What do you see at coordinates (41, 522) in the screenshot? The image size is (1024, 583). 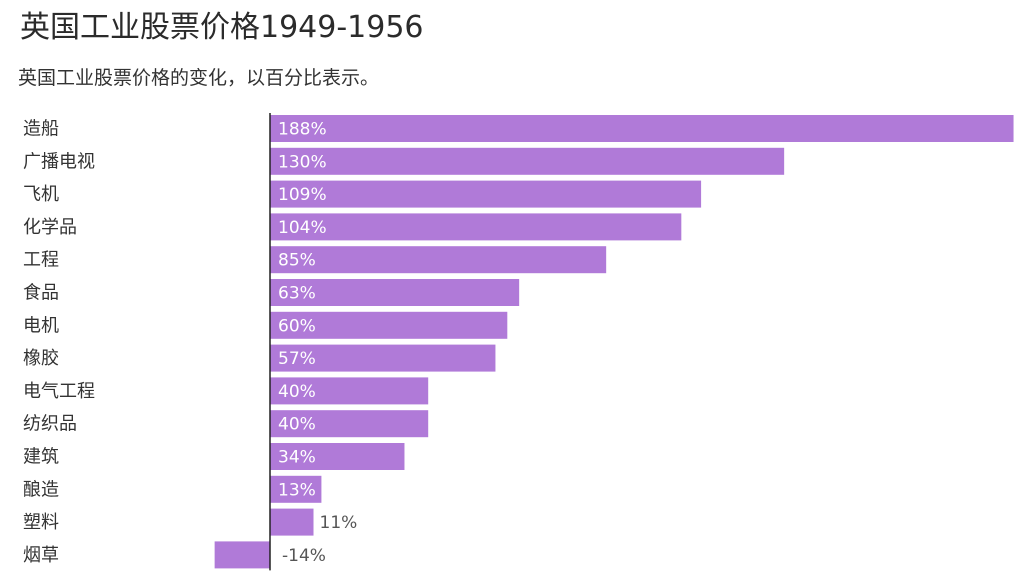 I see `category-label: 塑料` at bounding box center [41, 522].